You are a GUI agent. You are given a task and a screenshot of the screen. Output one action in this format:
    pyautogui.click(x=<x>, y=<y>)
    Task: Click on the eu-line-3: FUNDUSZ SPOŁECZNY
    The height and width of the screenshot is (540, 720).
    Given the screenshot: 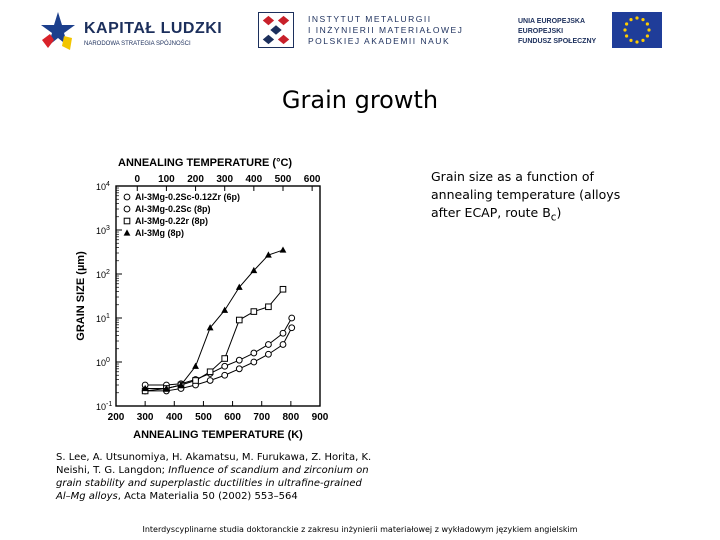 What is the action you would take?
    pyautogui.click(x=557, y=41)
    